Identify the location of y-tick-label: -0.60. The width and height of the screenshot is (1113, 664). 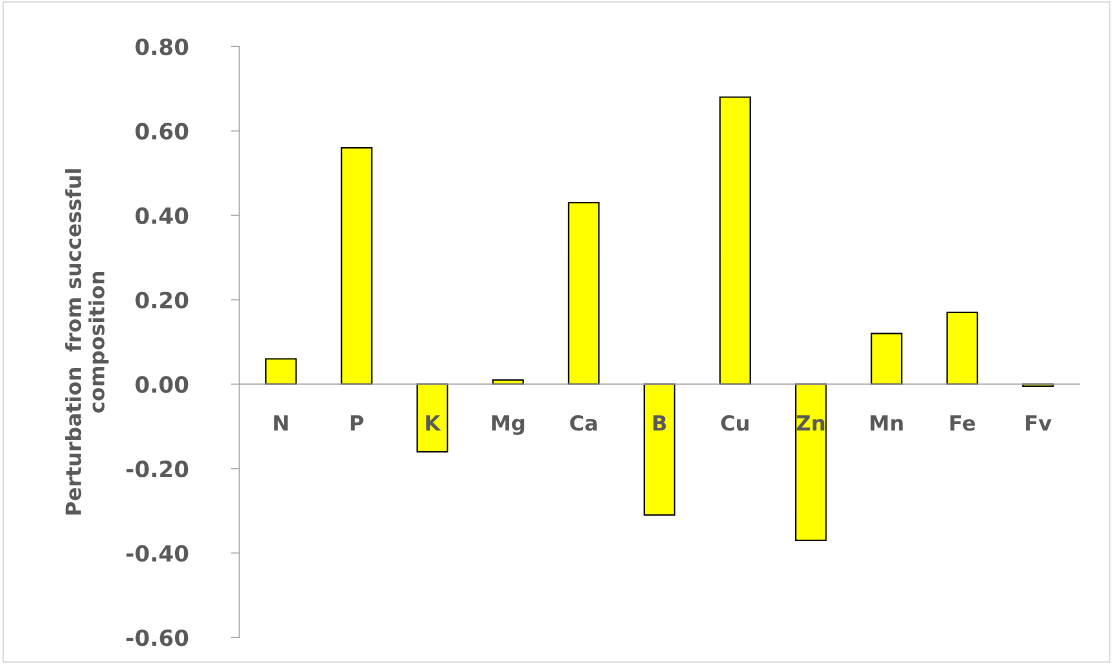
(157, 638).